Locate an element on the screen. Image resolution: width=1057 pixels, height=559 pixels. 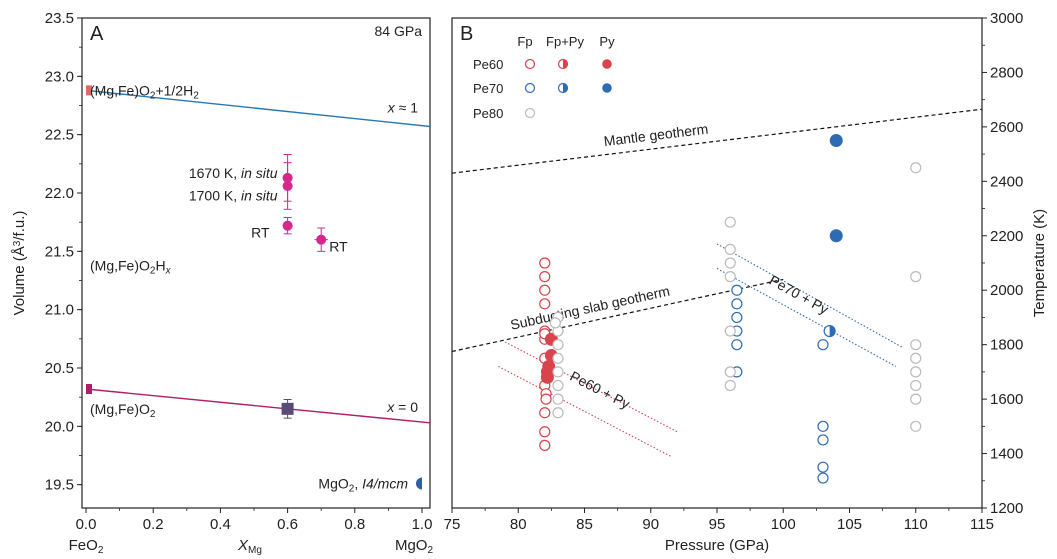
text-part: 3 is located at coordinates (17, 243).